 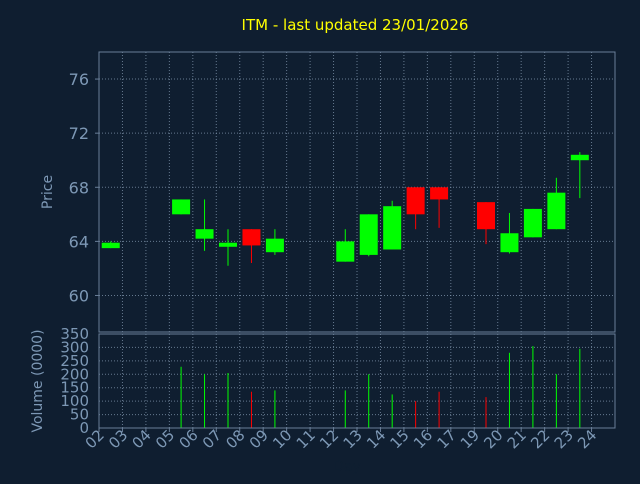 What do you see at coordinates (74, 374) in the screenshot?
I see `volume-tick-label: 200` at bounding box center [74, 374].